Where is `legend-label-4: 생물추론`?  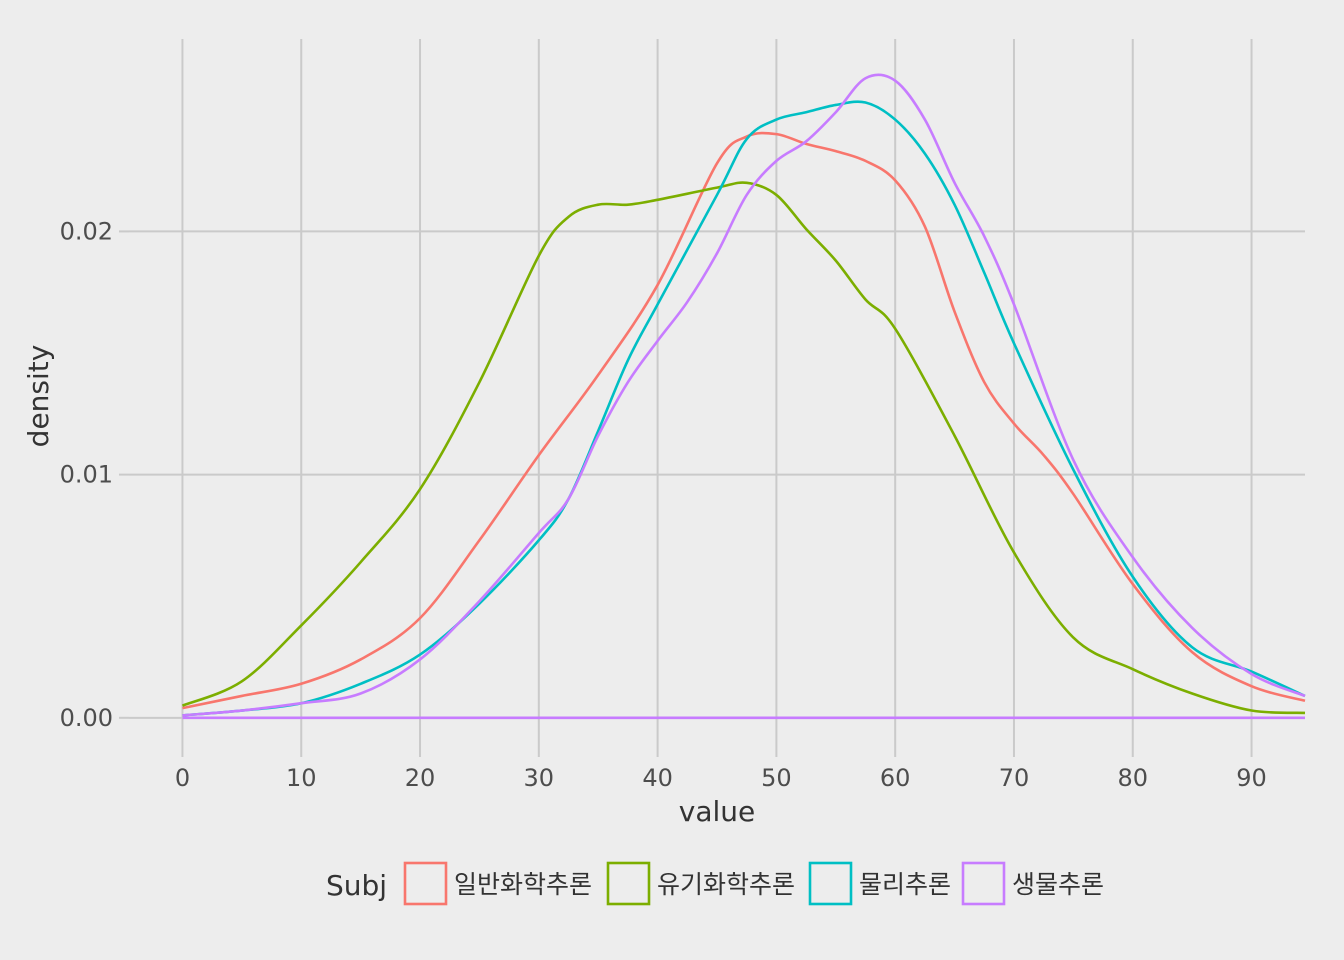 legend-label-4: 생물추론 is located at coordinates (1058, 884).